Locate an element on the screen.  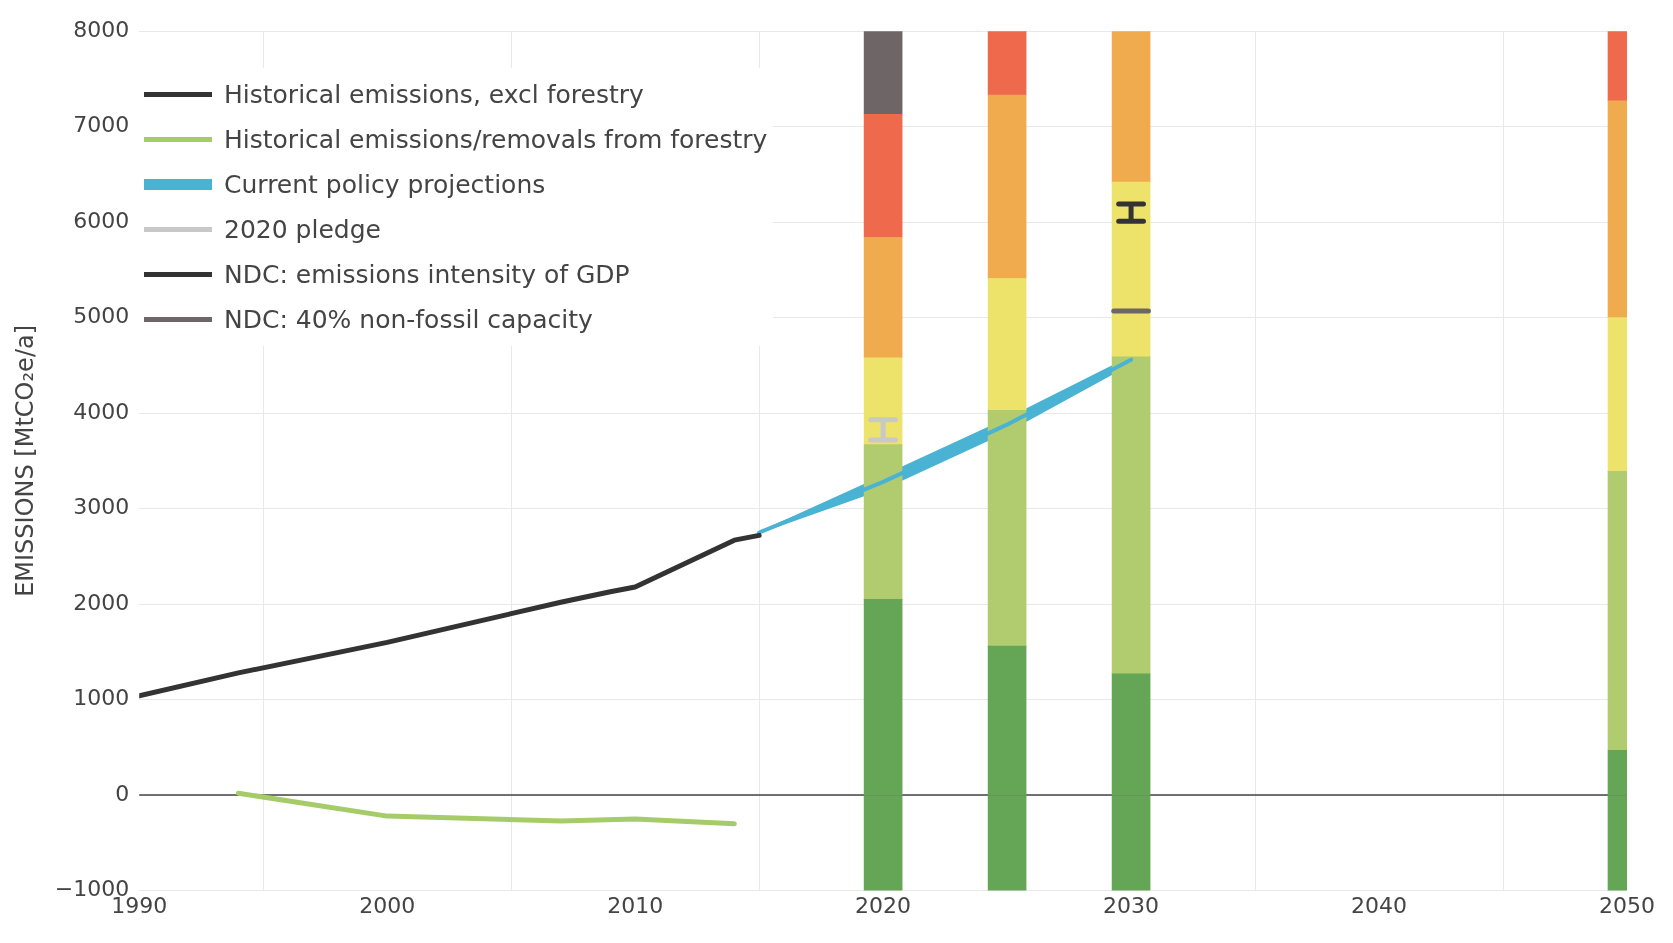
legend-label: Historical emissions/removals from forestry is located at coordinates (496, 139).